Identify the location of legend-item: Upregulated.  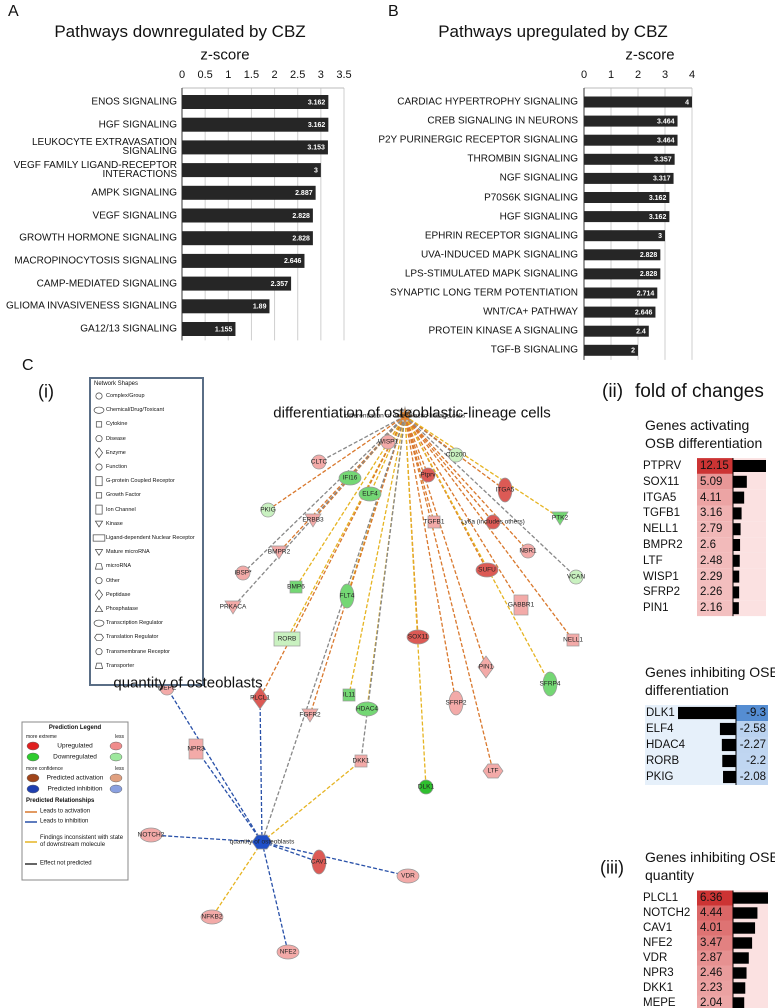
(75, 746).